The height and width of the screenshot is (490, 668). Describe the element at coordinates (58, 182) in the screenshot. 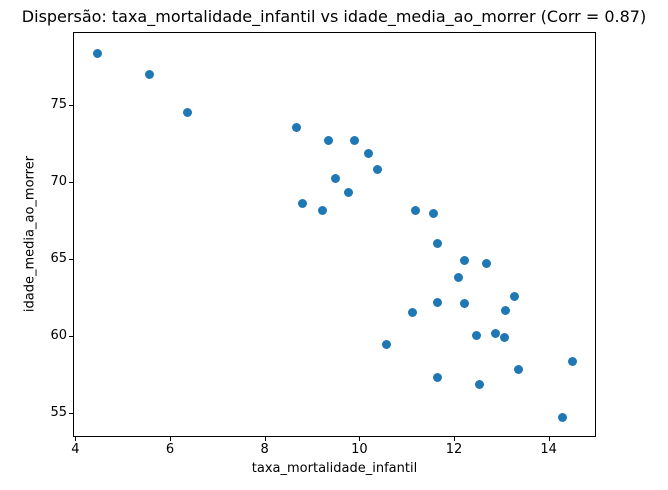

I see `y-tick-label: 70` at that location.